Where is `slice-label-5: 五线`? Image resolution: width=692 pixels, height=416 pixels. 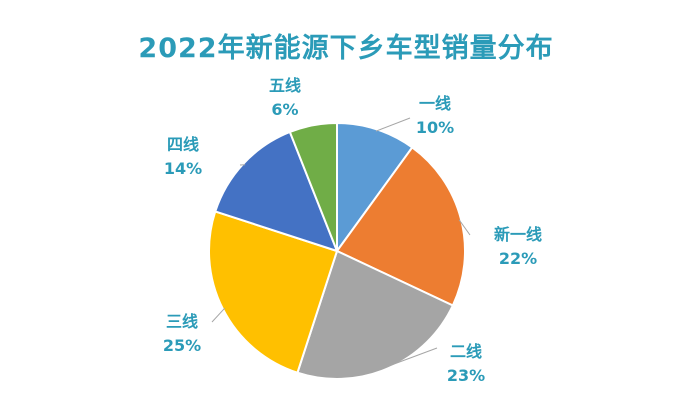
slice-label-5: 五线 is located at coordinates (285, 85).